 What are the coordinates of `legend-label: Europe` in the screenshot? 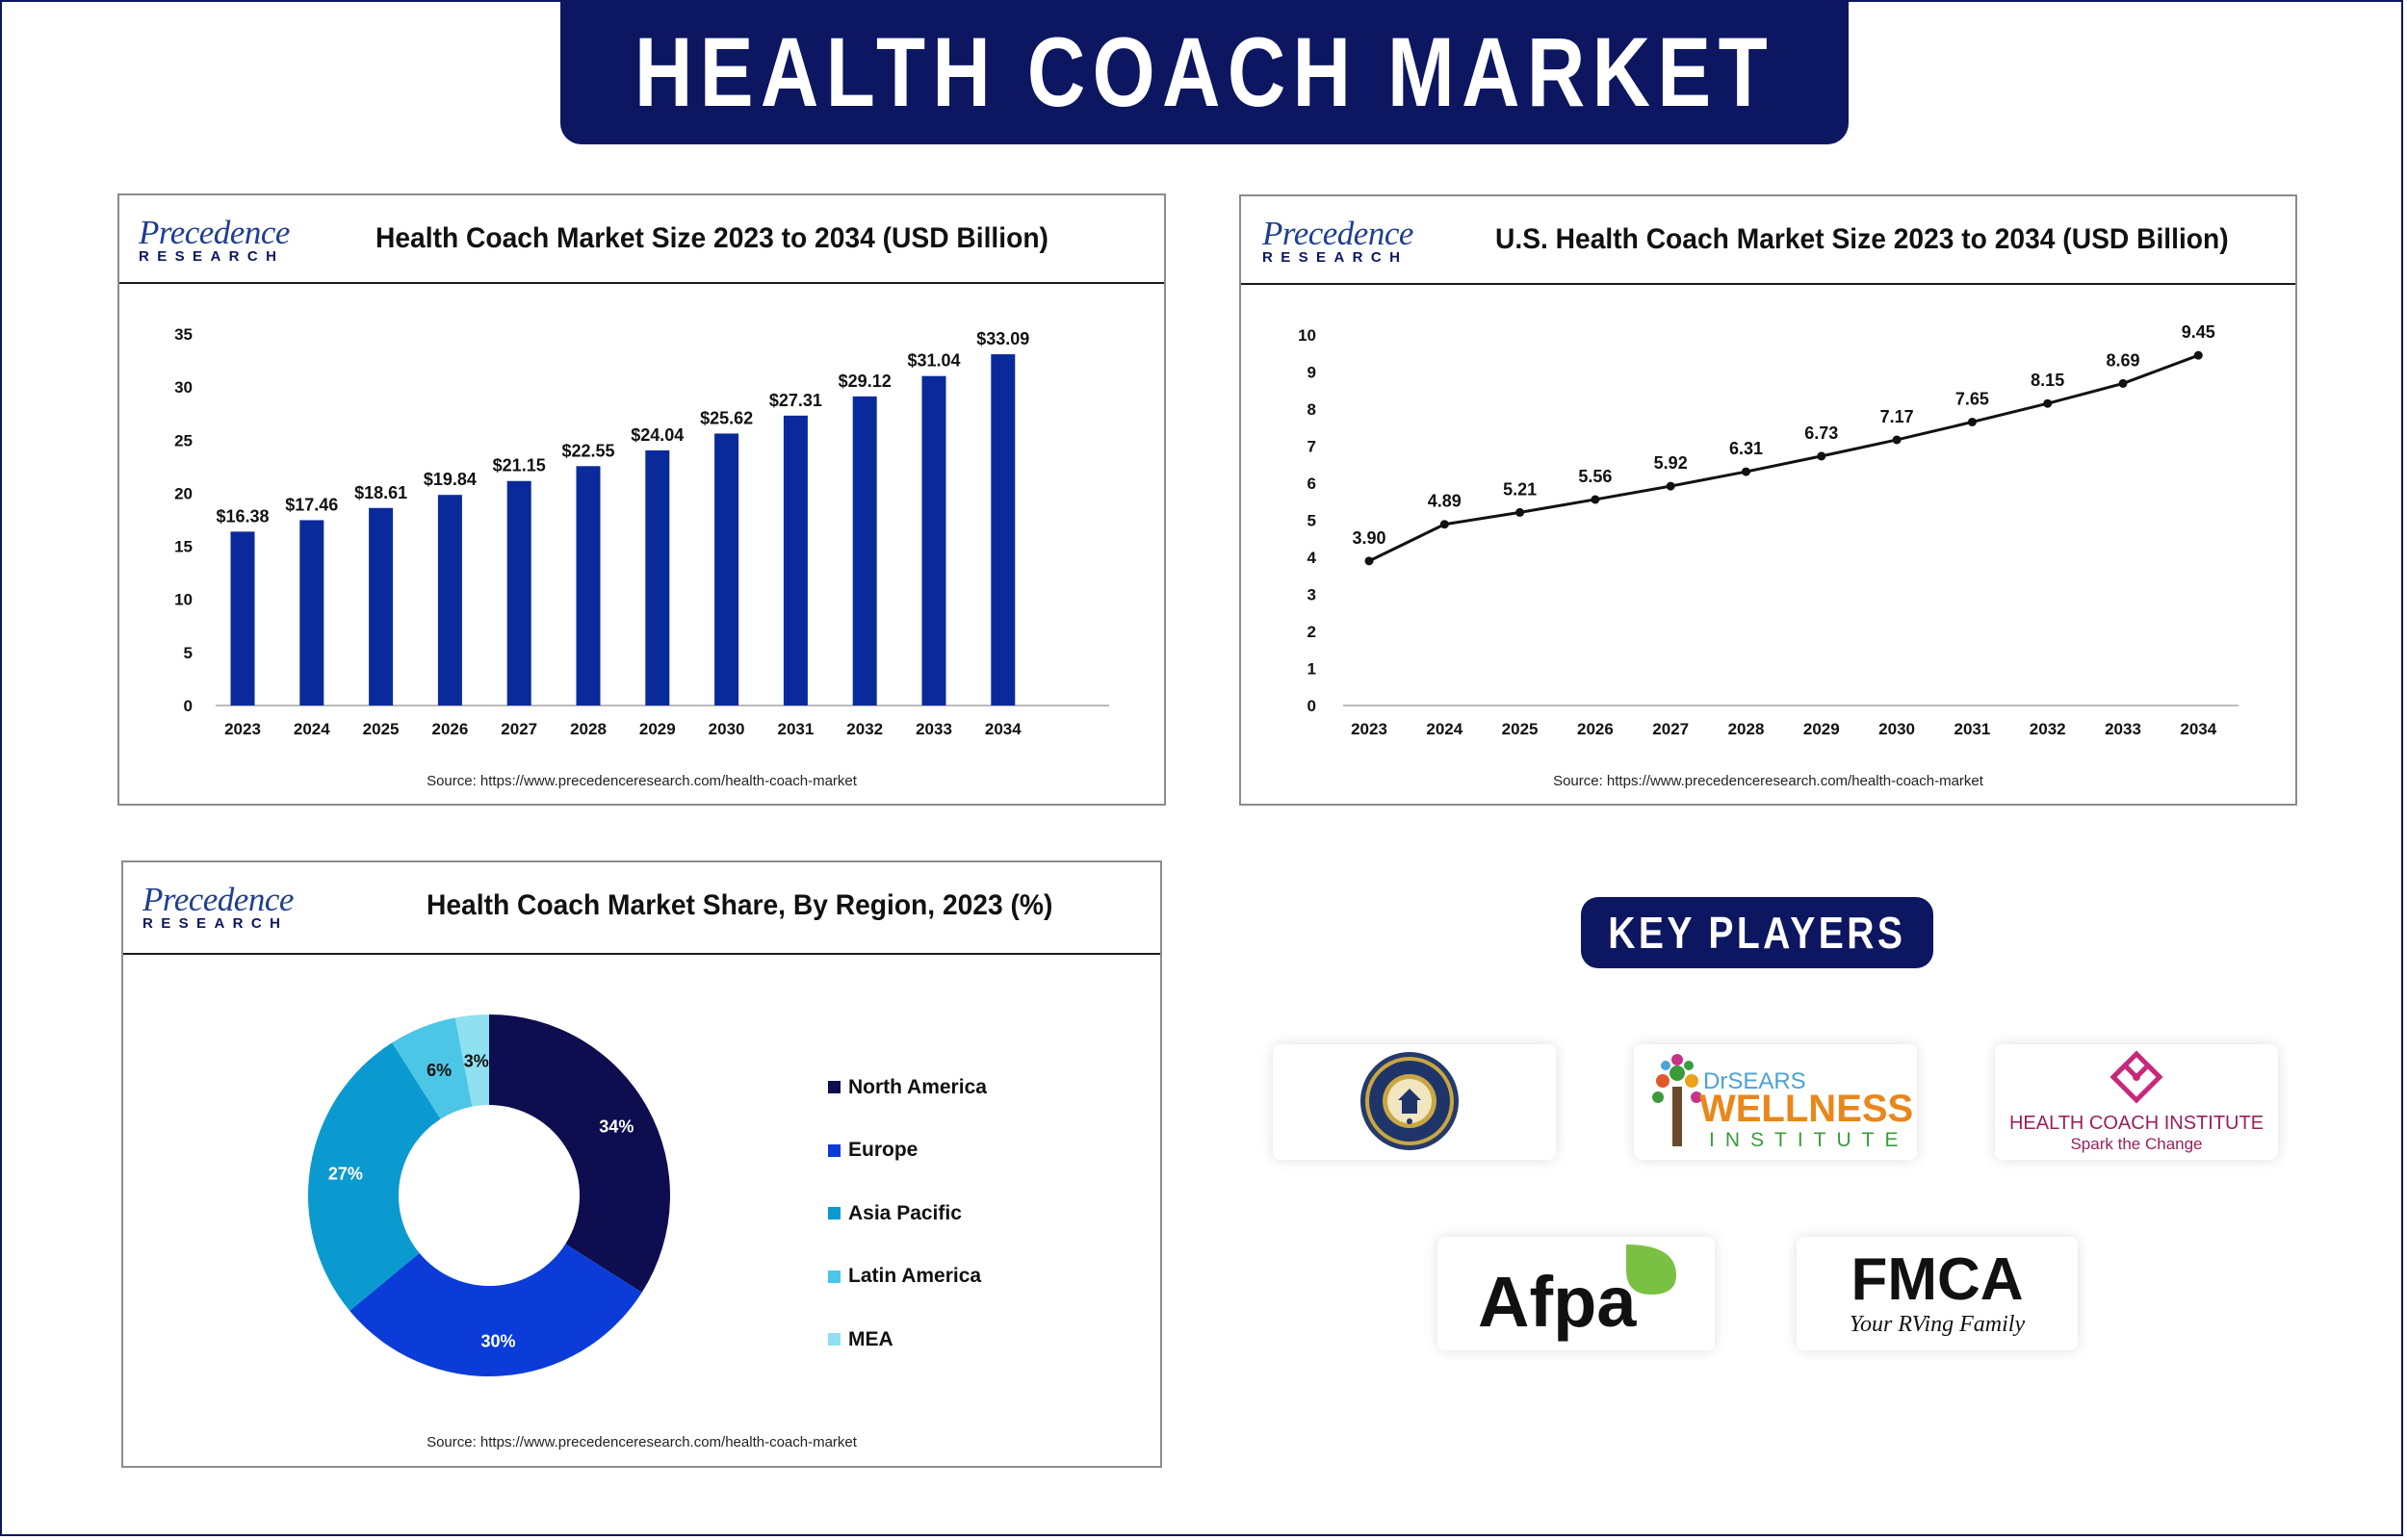 It's located at (883, 1150).